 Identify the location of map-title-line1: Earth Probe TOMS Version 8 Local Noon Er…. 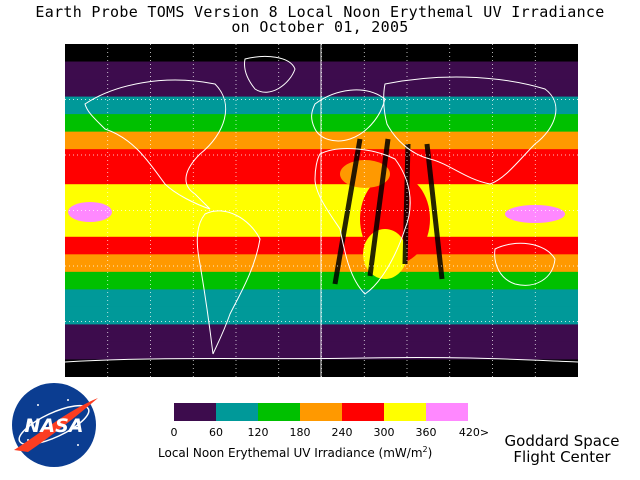
(320, 12).